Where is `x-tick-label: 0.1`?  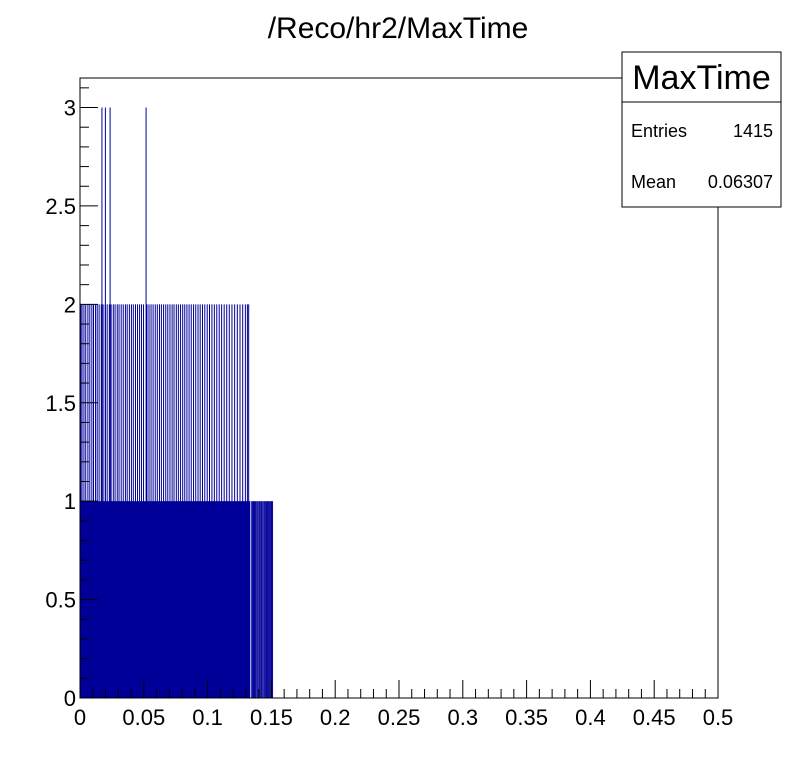 x-tick-label: 0.1 is located at coordinates (207, 717).